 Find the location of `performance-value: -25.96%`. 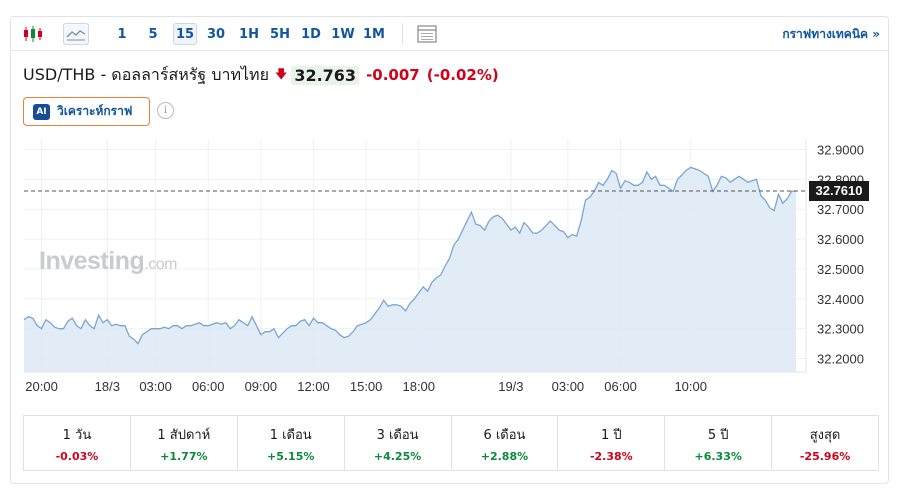

performance-value: -25.96% is located at coordinates (825, 456).